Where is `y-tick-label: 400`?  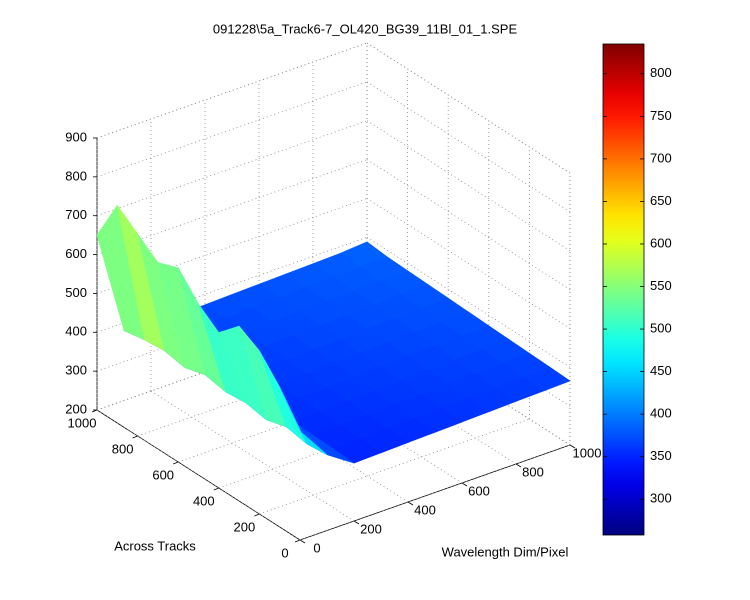
y-tick-label: 400 is located at coordinates (204, 500).